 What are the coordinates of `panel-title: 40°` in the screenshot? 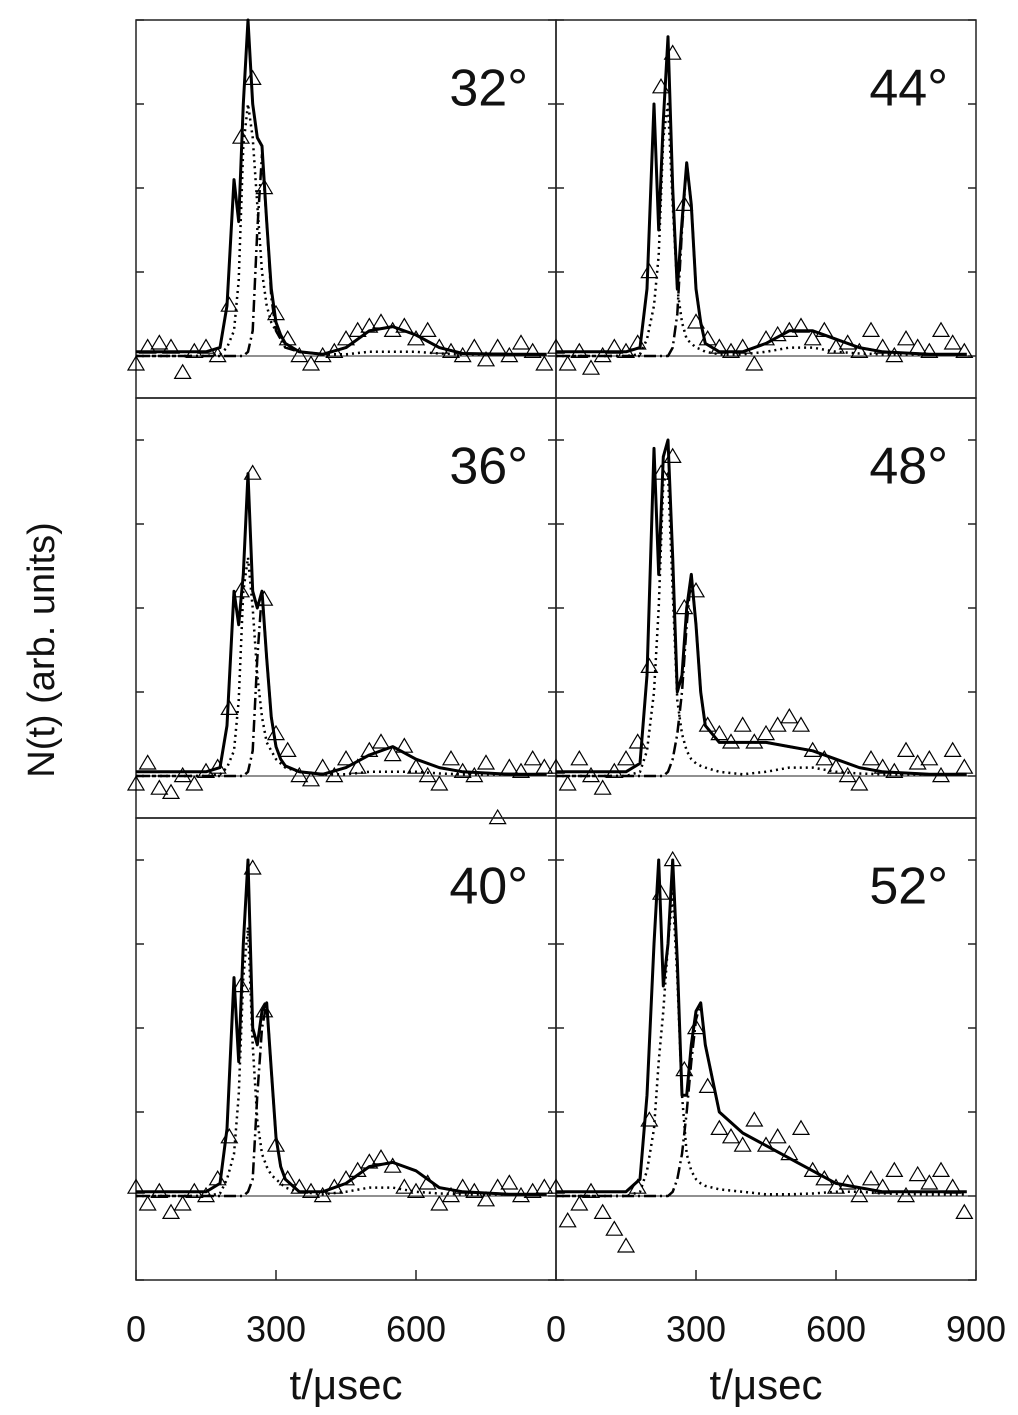 It's located at (488, 887).